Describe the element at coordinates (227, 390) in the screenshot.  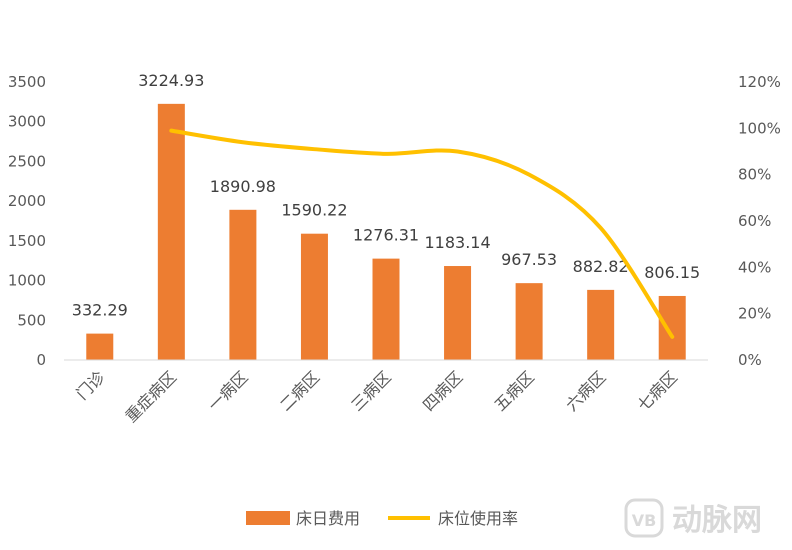
I see `category-label: 一病区` at that location.